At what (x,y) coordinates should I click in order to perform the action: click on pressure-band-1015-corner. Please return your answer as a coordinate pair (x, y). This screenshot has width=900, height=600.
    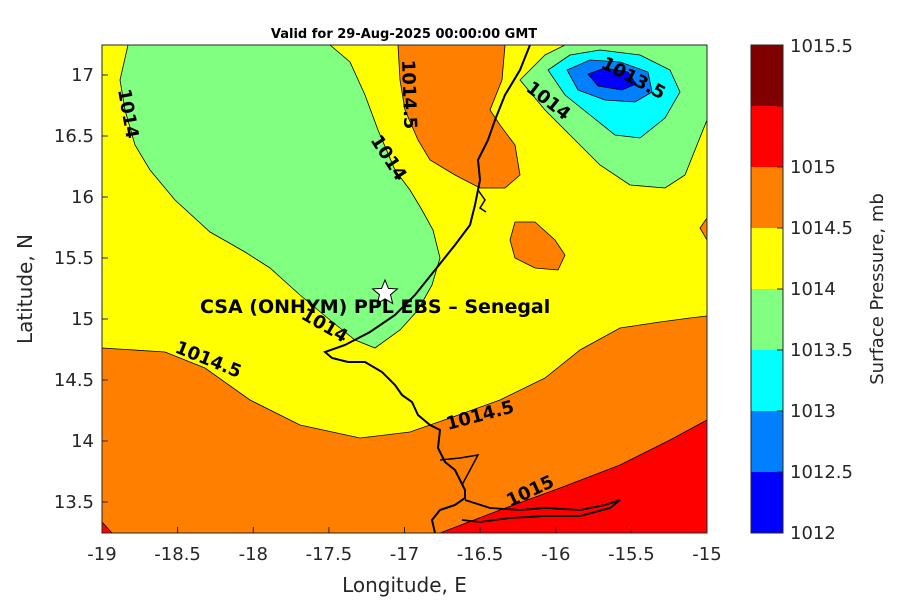
    Looking at the image, I should click on (107, 527).